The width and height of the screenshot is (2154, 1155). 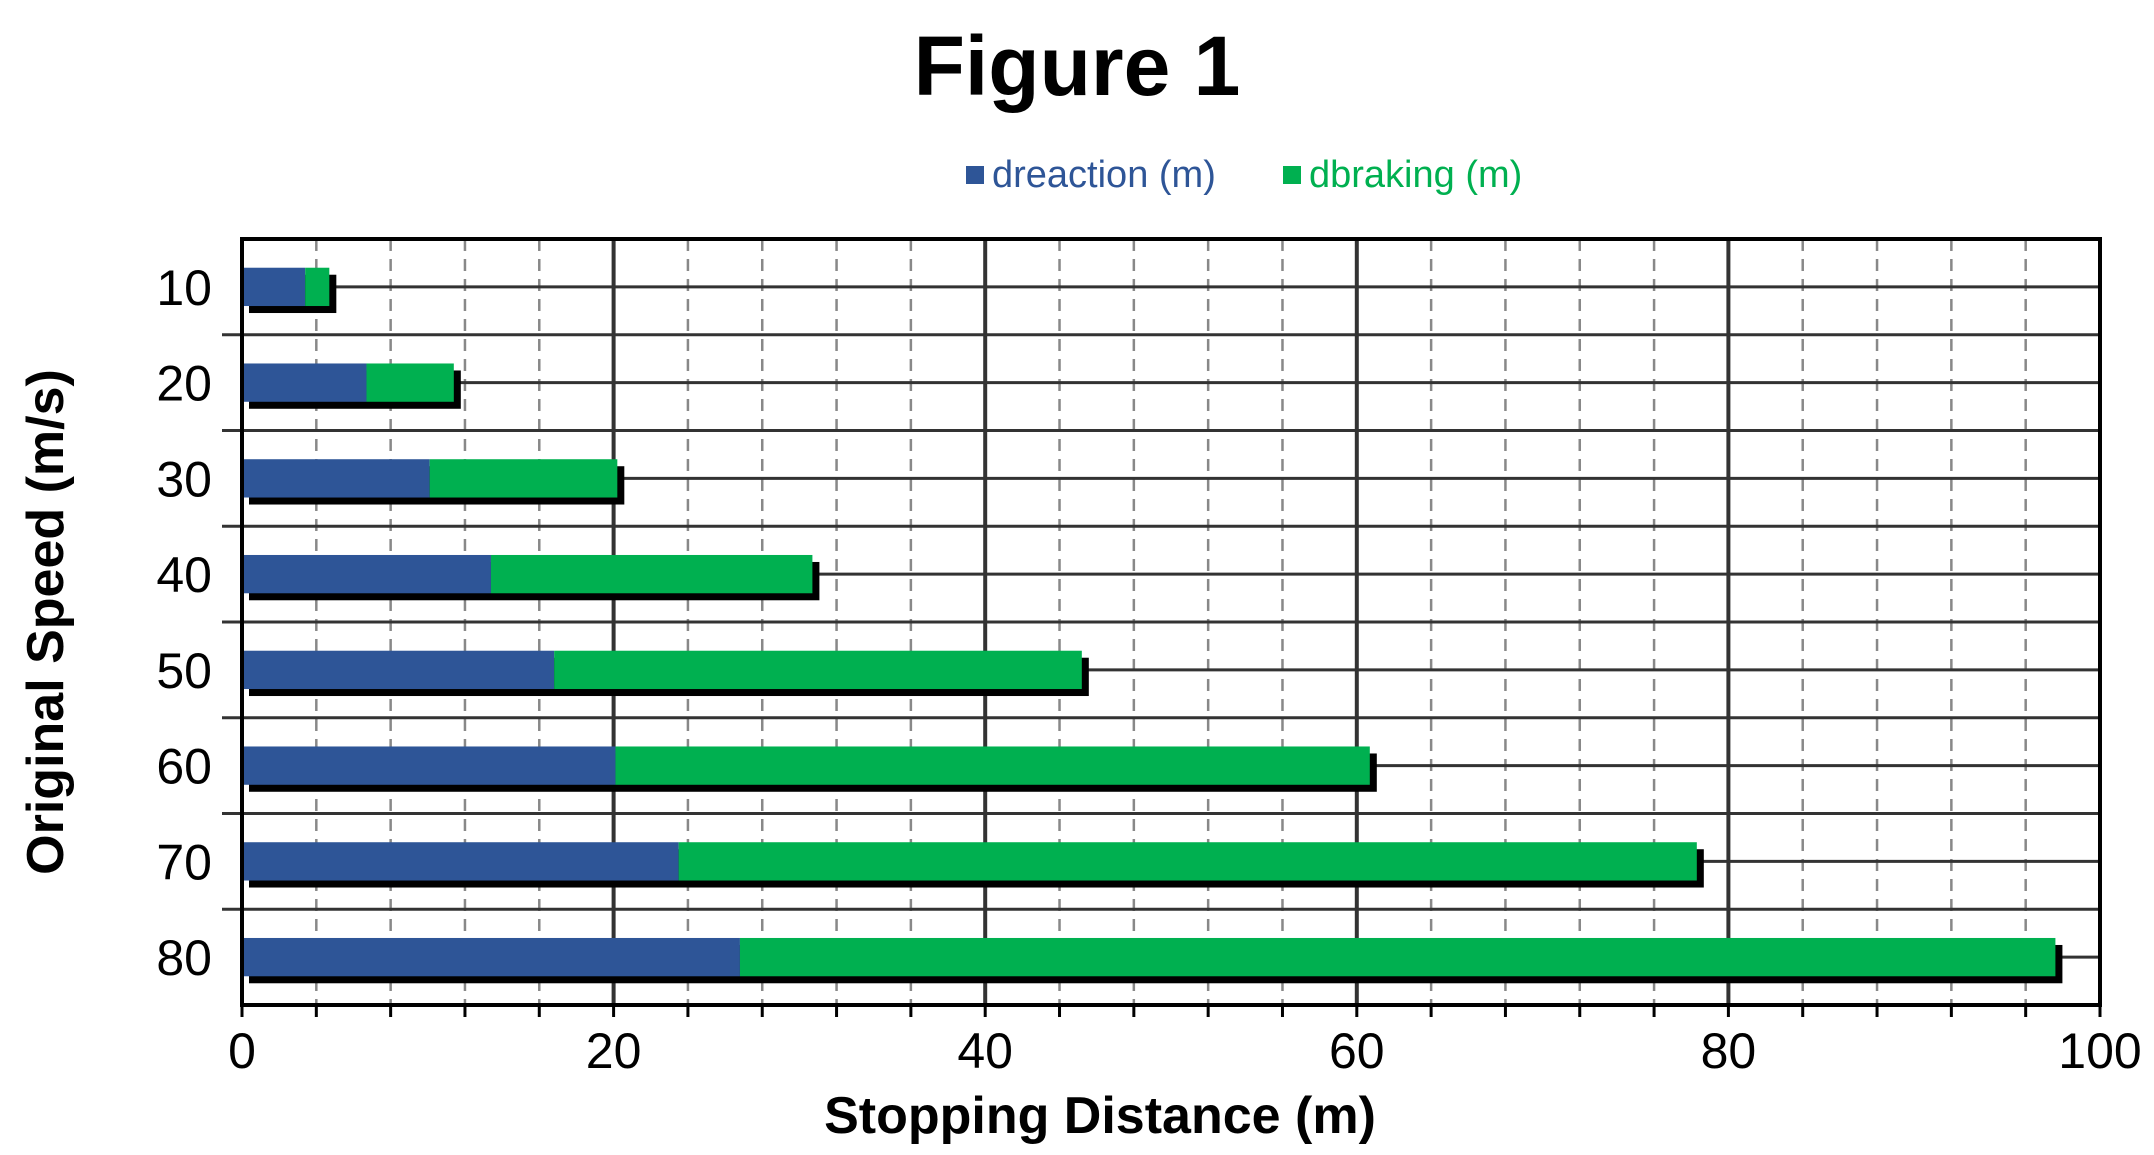 What do you see at coordinates (1729, 1051) in the screenshot?
I see `x-tick-label: 80` at bounding box center [1729, 1051].